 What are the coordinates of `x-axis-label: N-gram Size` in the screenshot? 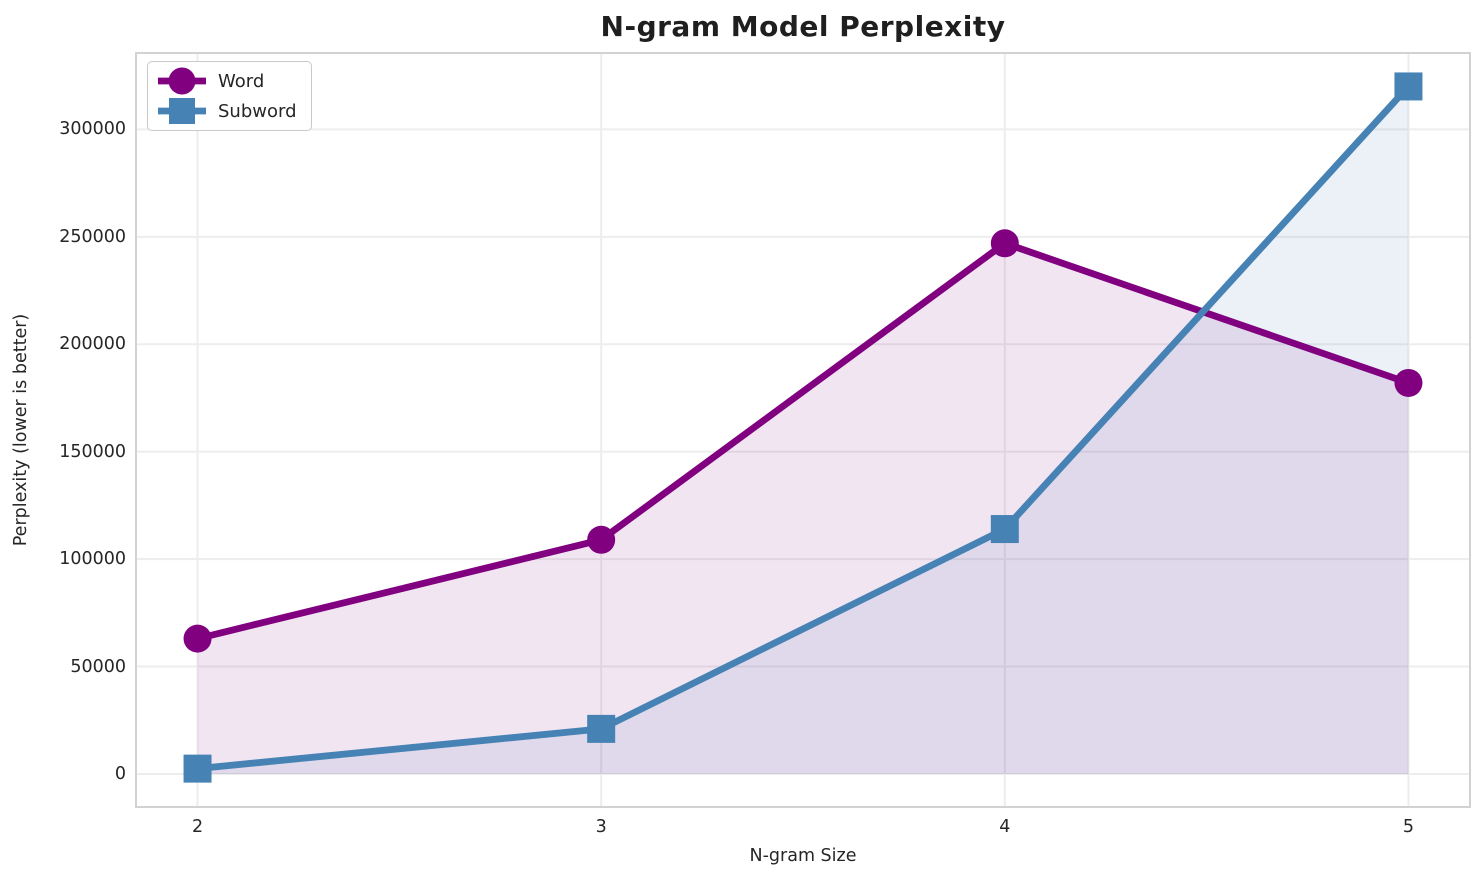 It's located at (803, 856).